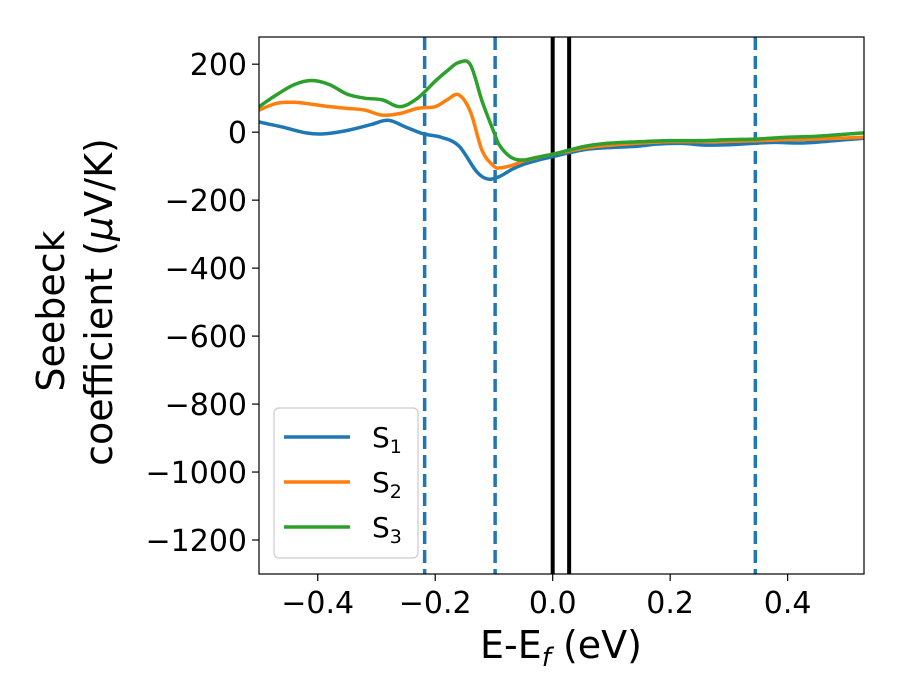  Describe the element at coordinates (218, 65) in the screenshot. I see `y-tick-label: 200` at that location.